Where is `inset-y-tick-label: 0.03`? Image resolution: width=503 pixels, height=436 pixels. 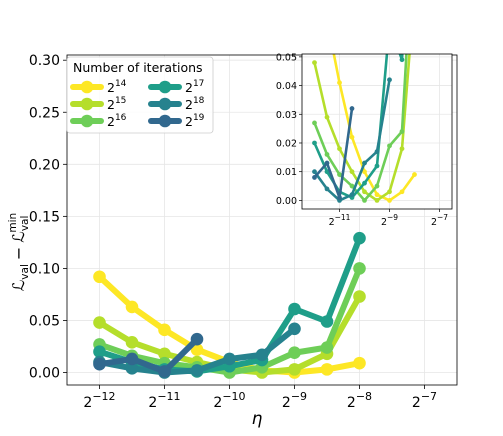 inset-y-tick-label: 0.03 is located at coordinates (286, 115).